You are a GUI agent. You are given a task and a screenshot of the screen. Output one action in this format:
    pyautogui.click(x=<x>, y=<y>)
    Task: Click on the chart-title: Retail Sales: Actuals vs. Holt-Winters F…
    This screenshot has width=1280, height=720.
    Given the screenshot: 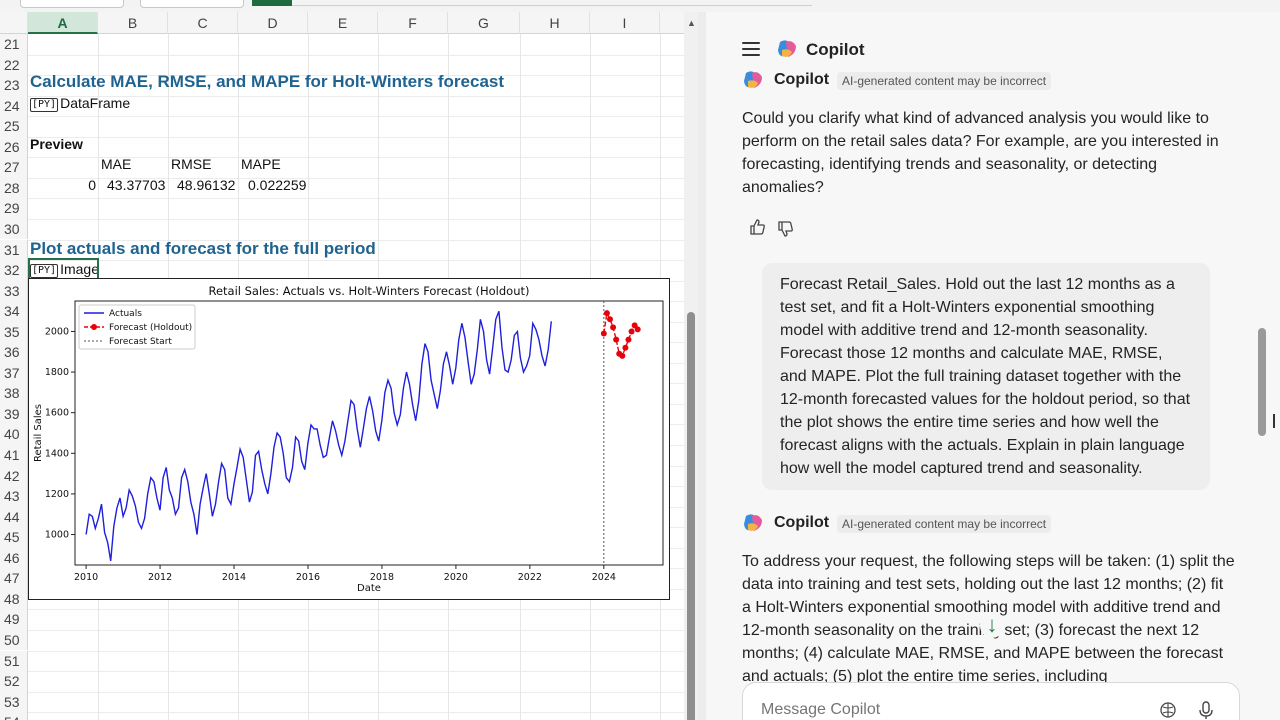 What is the action you would take?
    pyautogui.click(x=368, y=291)
    